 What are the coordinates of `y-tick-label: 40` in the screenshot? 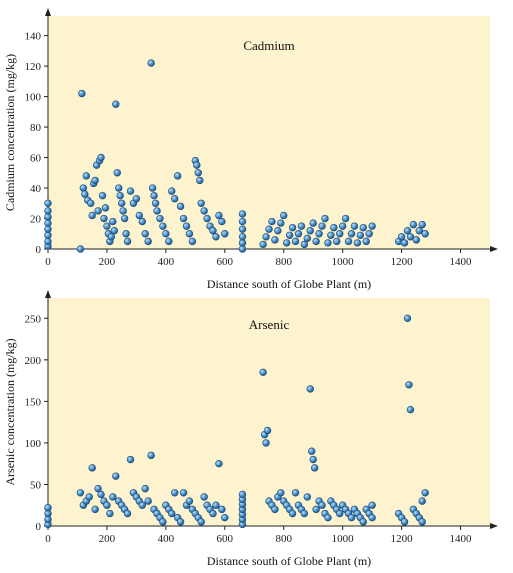 It's located at (36, 189).